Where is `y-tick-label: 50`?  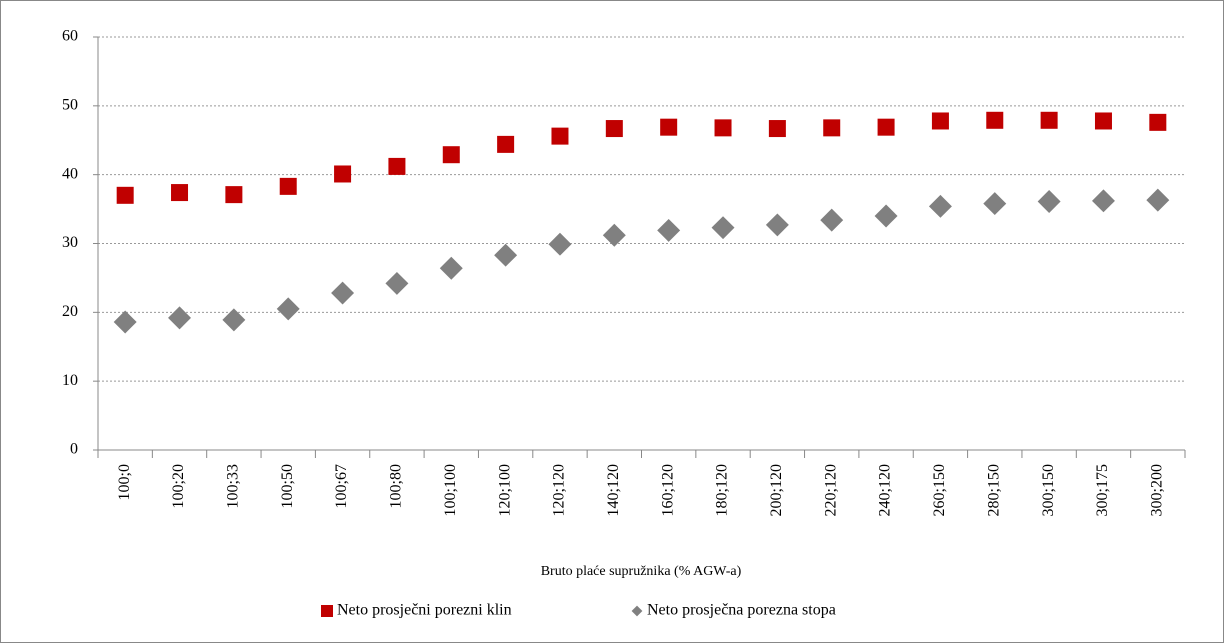
y-tick-label: 50 is located at coordinates (70, 105).